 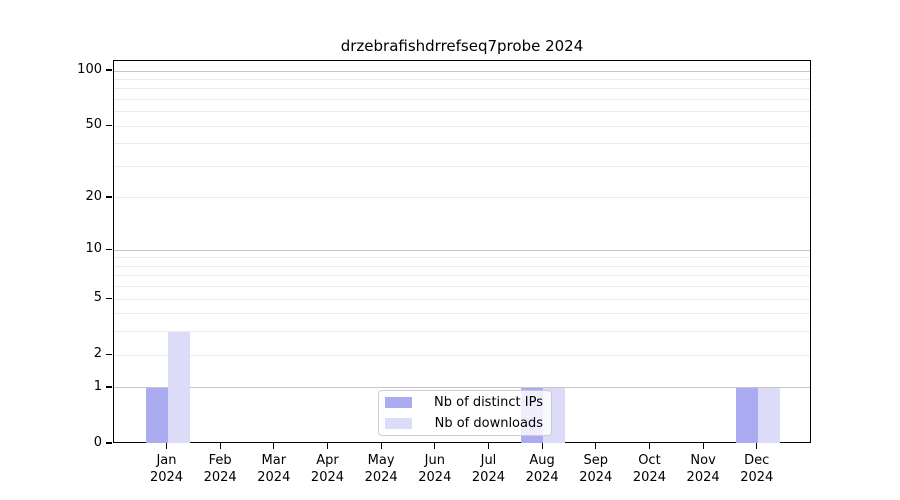 What do you see at coordinates (757, 469) in the screenshot?
I see `x-tick-label: Dec 2024` at bounding box center [757, 469].